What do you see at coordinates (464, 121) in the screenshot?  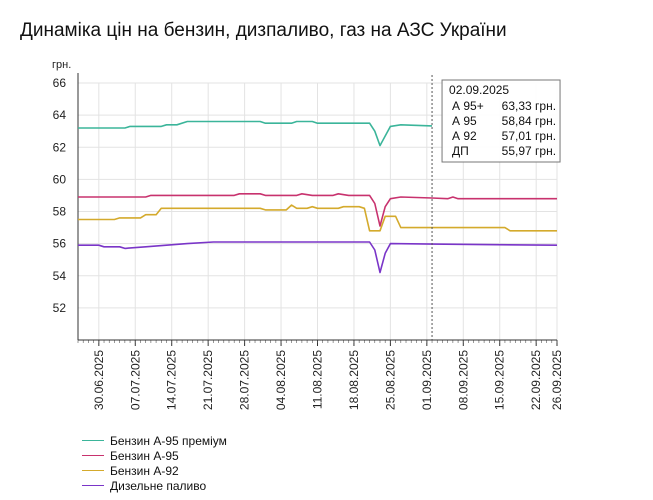 I see `tooltip-series-name: А 95` at bounding box center [464, 121].